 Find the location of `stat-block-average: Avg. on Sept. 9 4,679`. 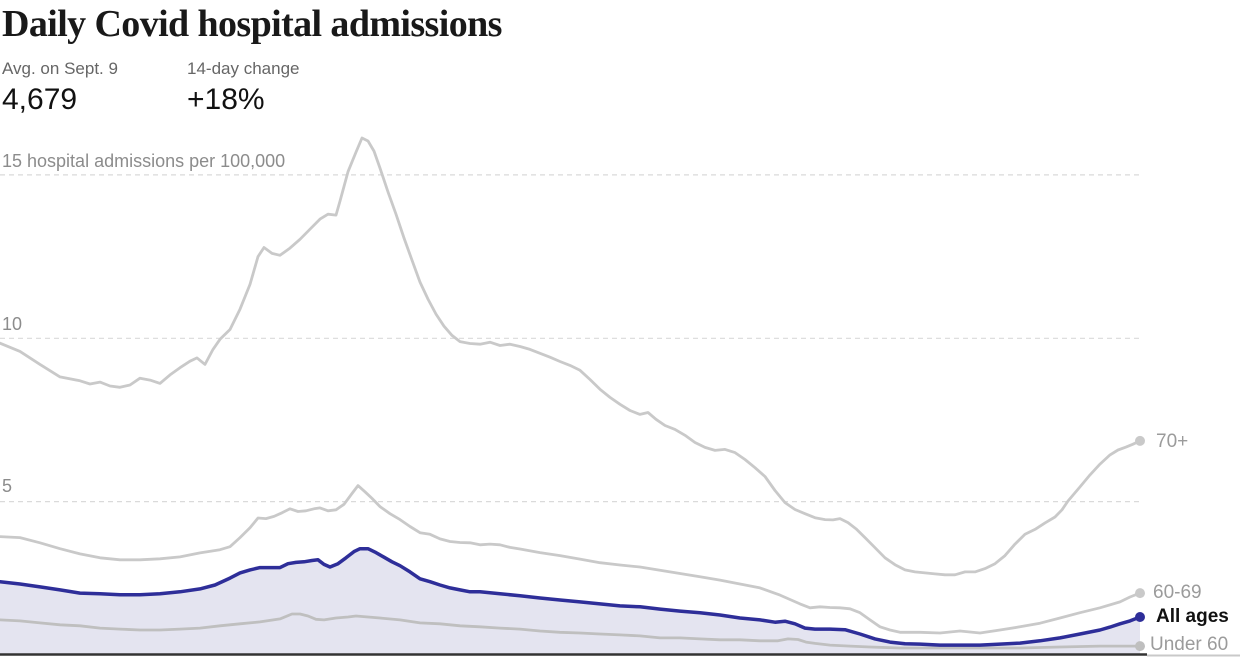

stat-block-average: Avg. on Sept. 9 4,679 is located at coordinates (60, 87).